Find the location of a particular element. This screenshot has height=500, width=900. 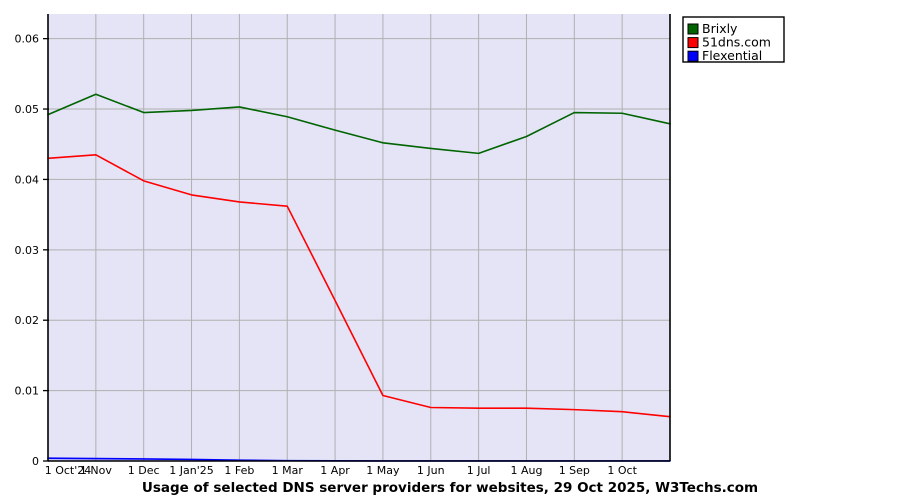

y-tick-label: 0.01 is located at coordinates (27, 391).